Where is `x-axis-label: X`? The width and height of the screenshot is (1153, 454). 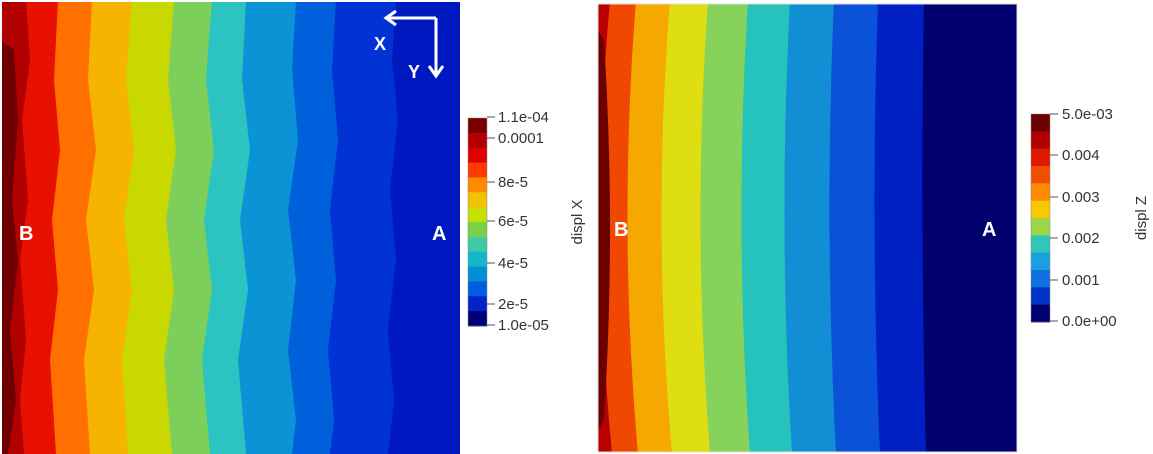
x-axis-label: X is located at coordinates (380, 44).